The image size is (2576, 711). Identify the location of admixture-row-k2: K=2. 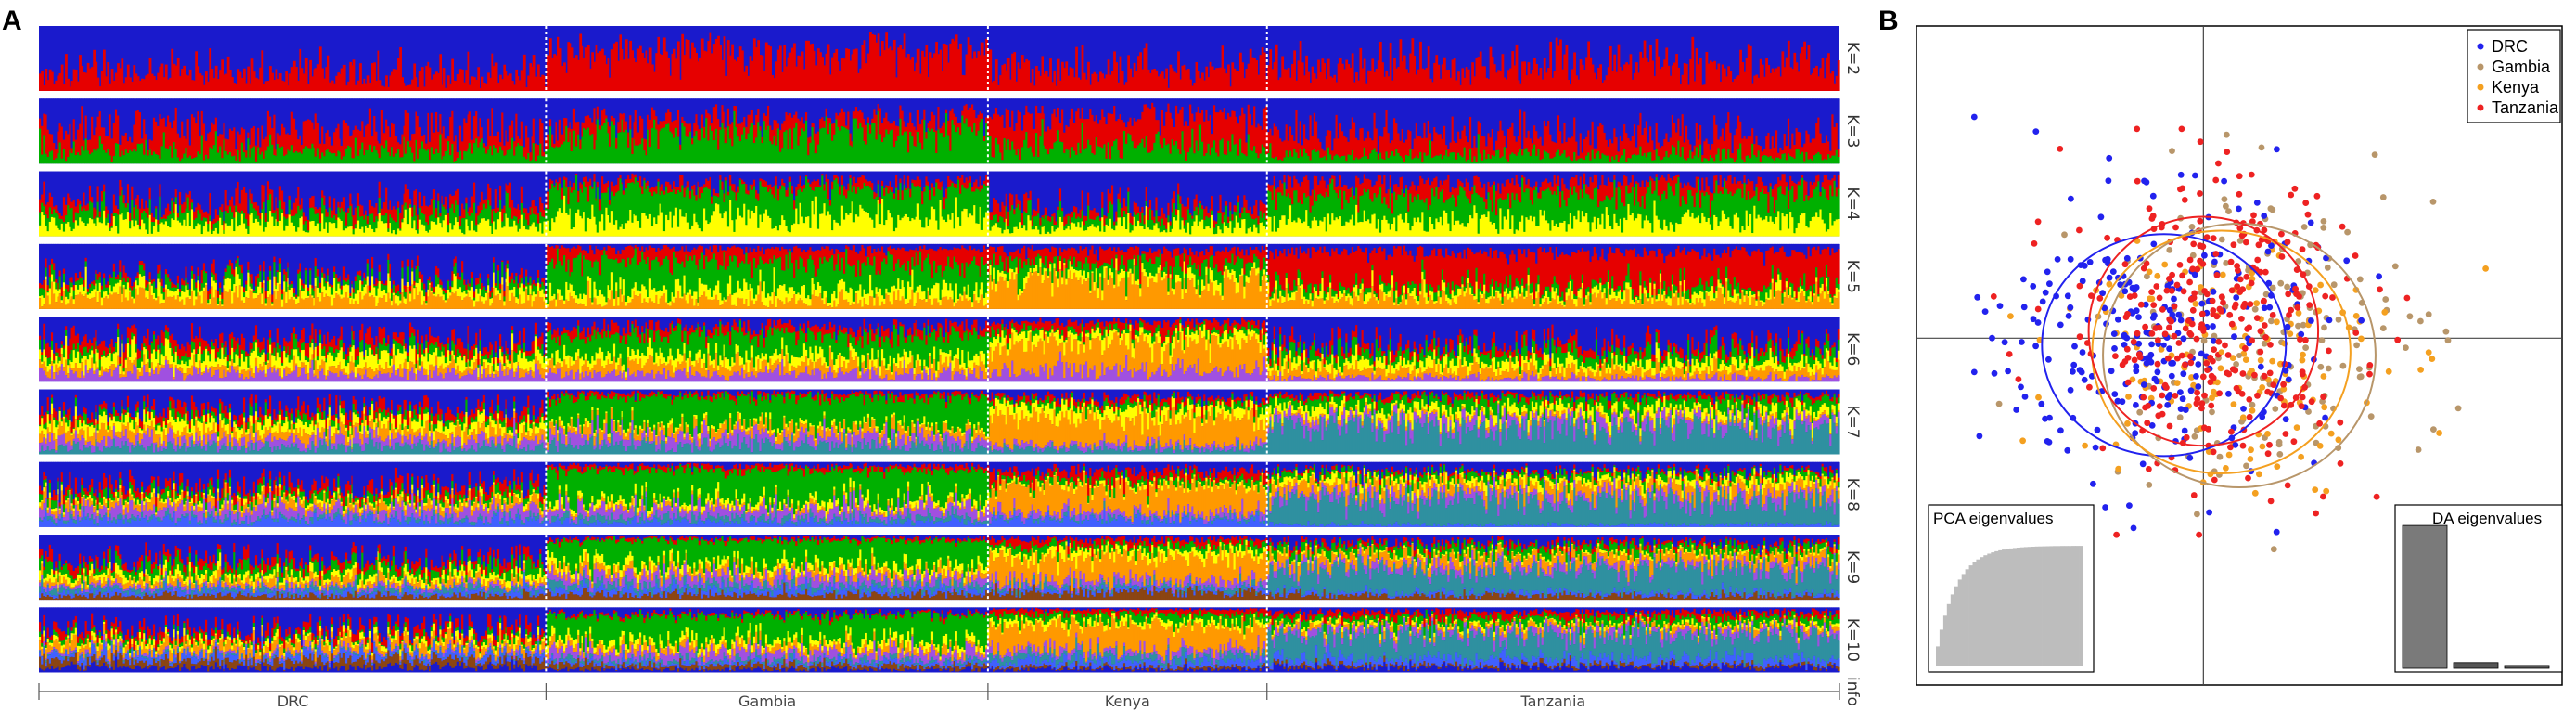
(950, 59).